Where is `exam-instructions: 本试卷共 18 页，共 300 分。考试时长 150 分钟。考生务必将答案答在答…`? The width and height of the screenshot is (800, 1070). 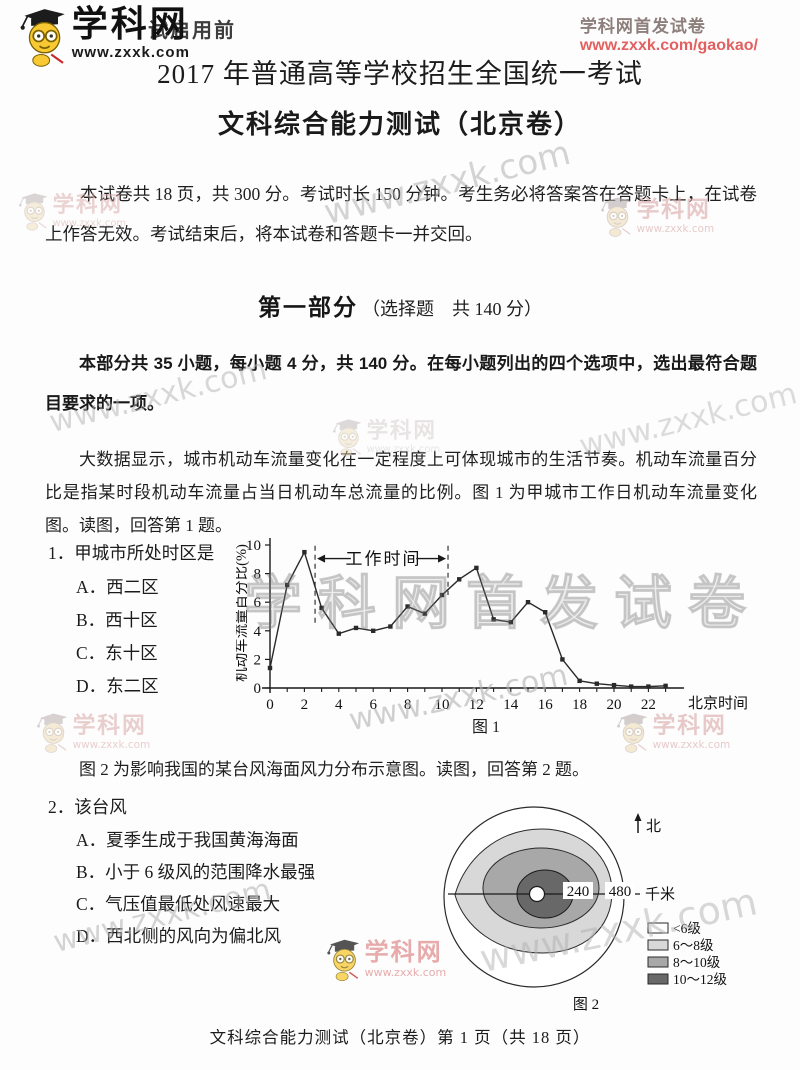 exam-instructions: 本试卷共 18 页，共 300 分。考试时长 150 分钟。考生务必将答案答在答… is located at coordinates (401, 214).